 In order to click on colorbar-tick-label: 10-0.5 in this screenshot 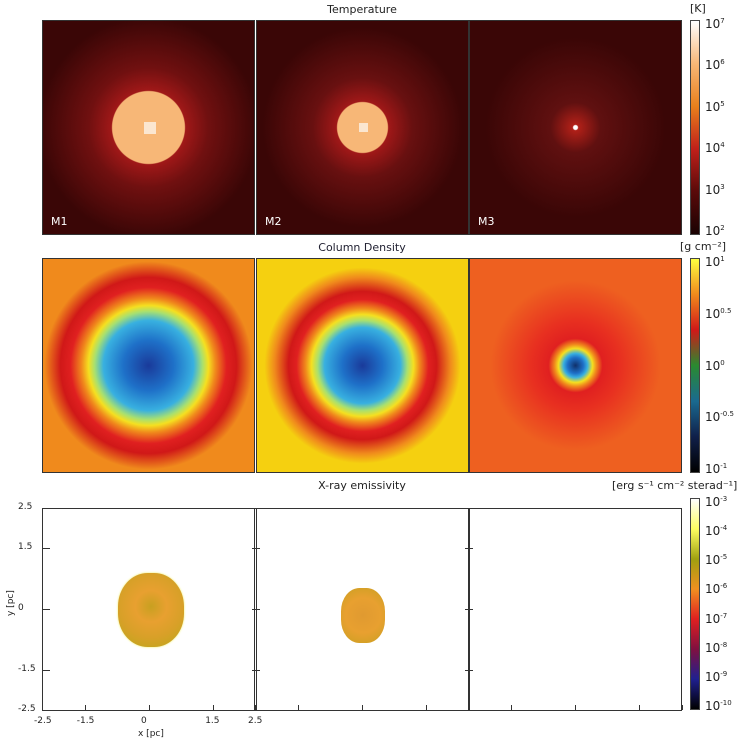, I will do `click(719, 417)`.